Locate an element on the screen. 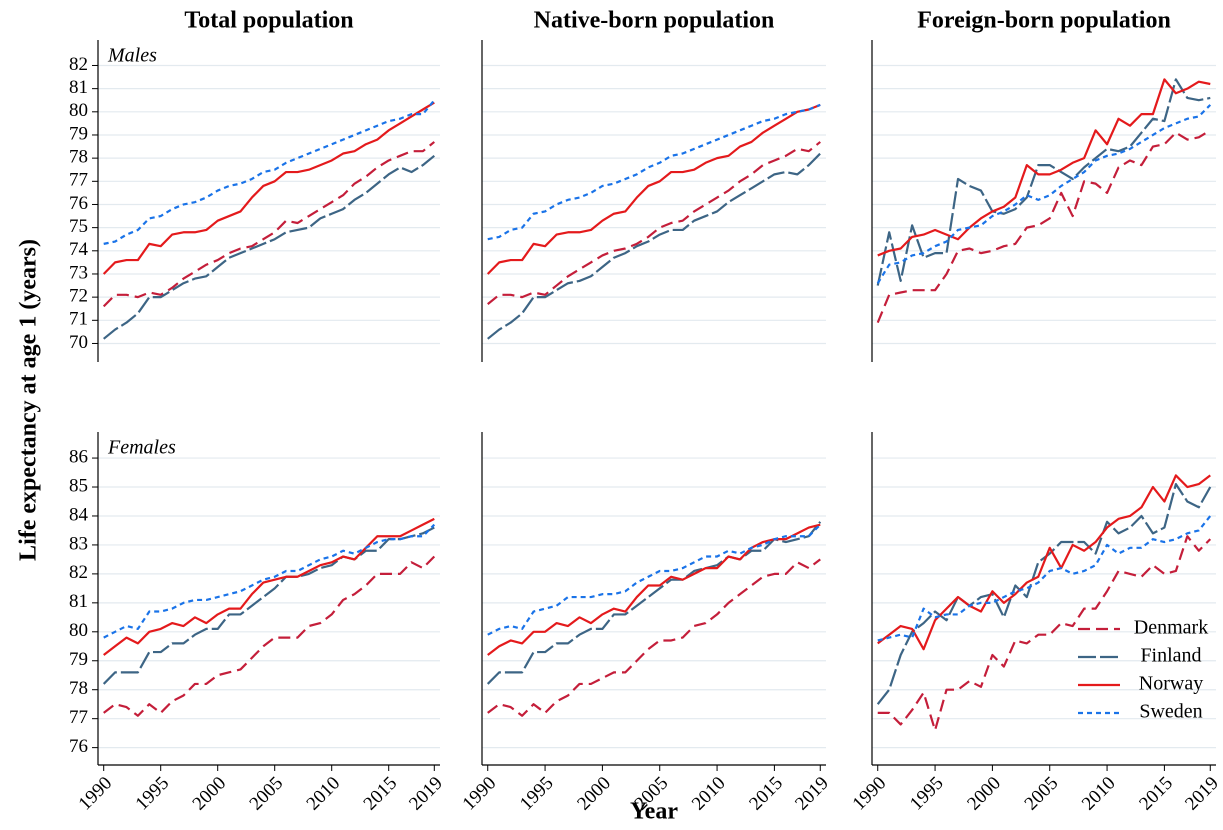 This screenshot has height=830, width=1223. panel-title: Native-born population is located at coordinates (654, 21).